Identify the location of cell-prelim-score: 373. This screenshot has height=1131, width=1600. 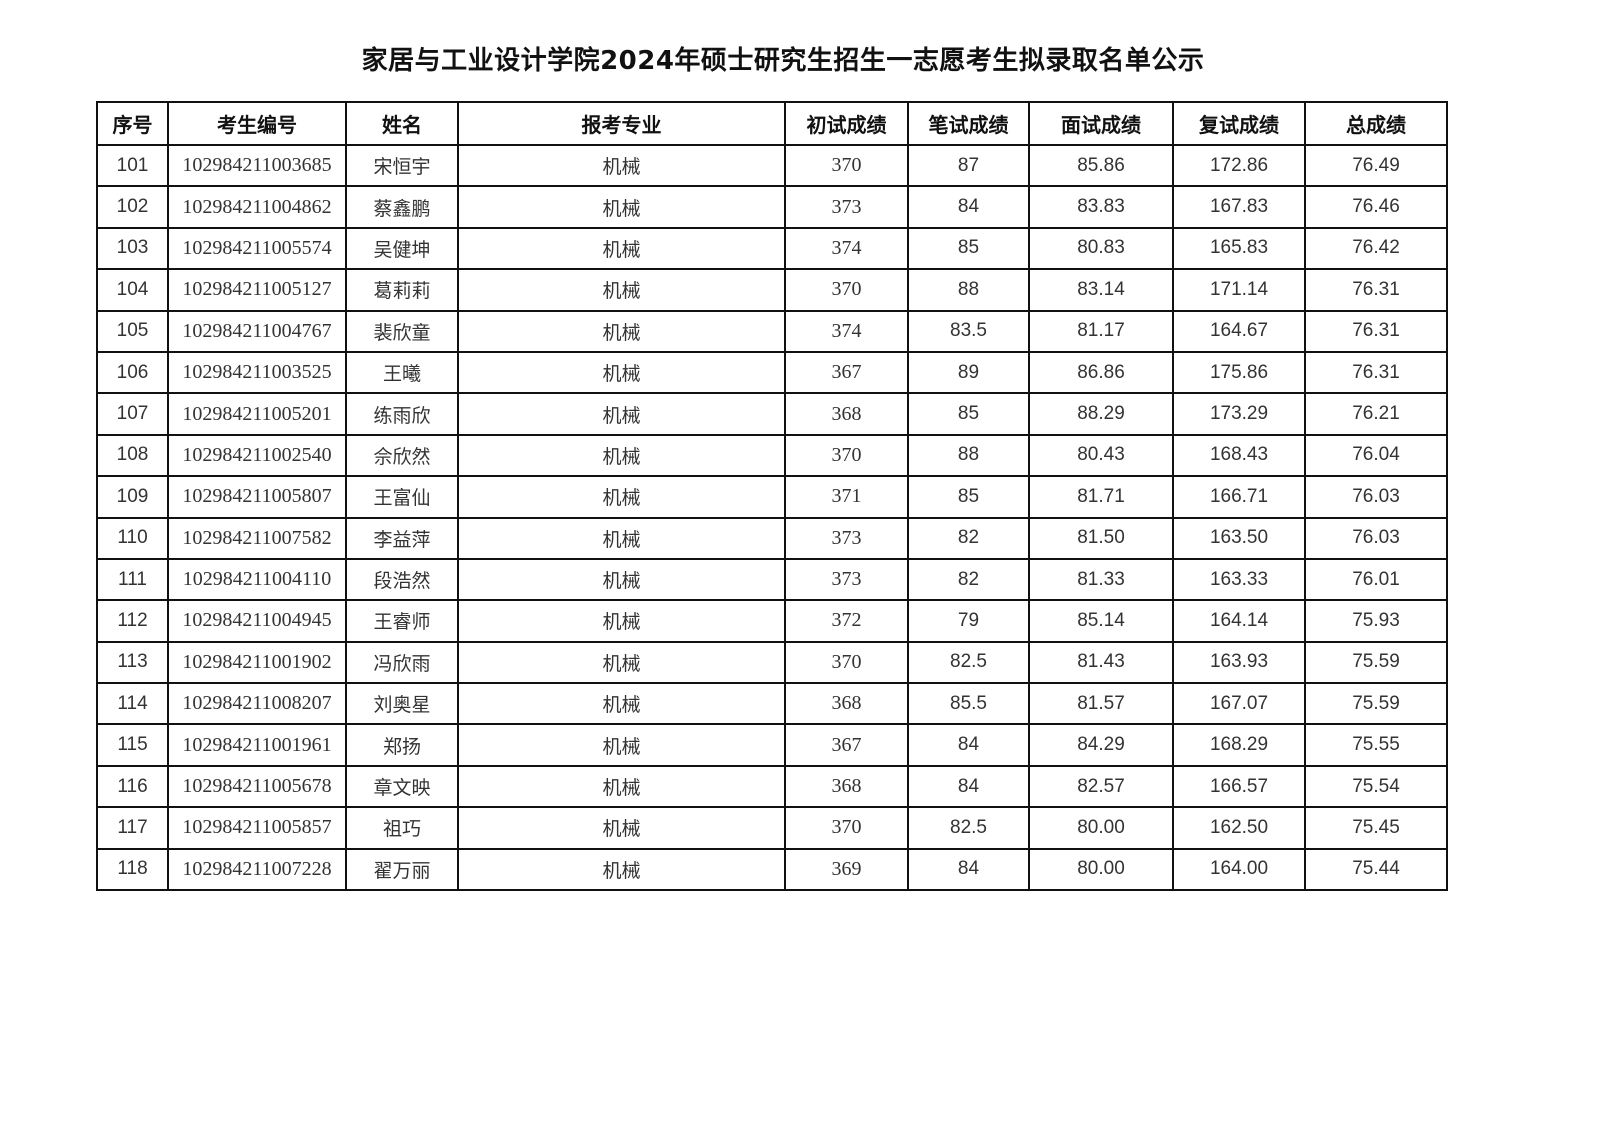
(846, 207).